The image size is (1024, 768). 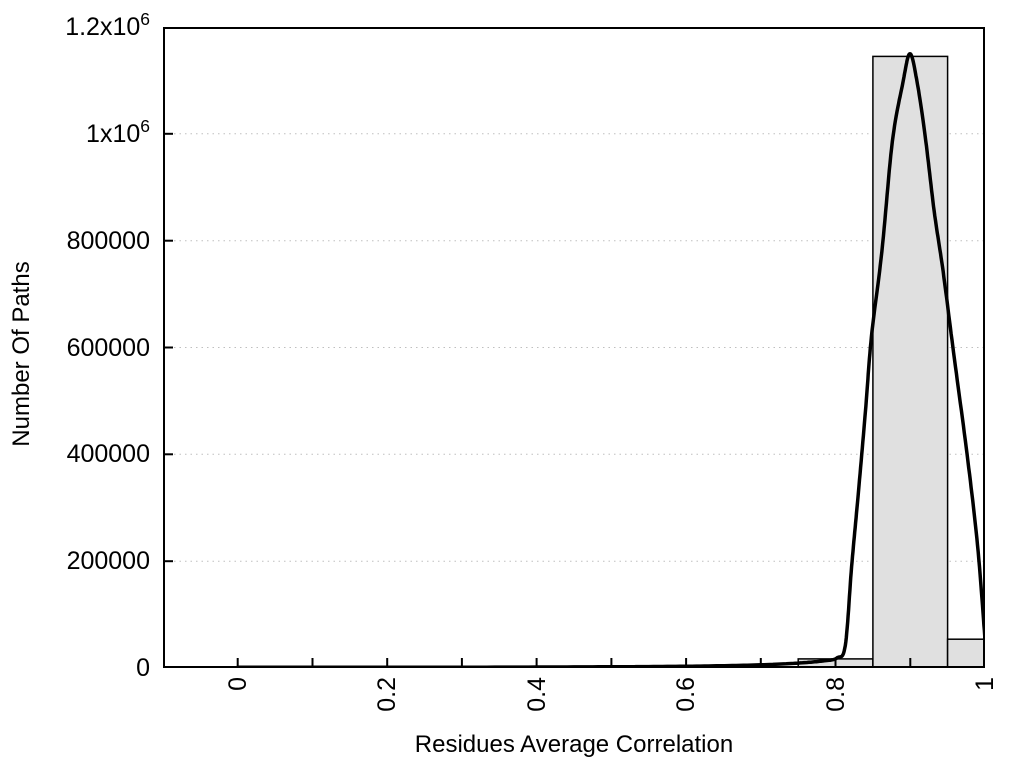 What do you see at coordinates (21, 354) in the screenshot?
I see `y-axis-title: Number Of Paths` at bounding box center [21, 354].